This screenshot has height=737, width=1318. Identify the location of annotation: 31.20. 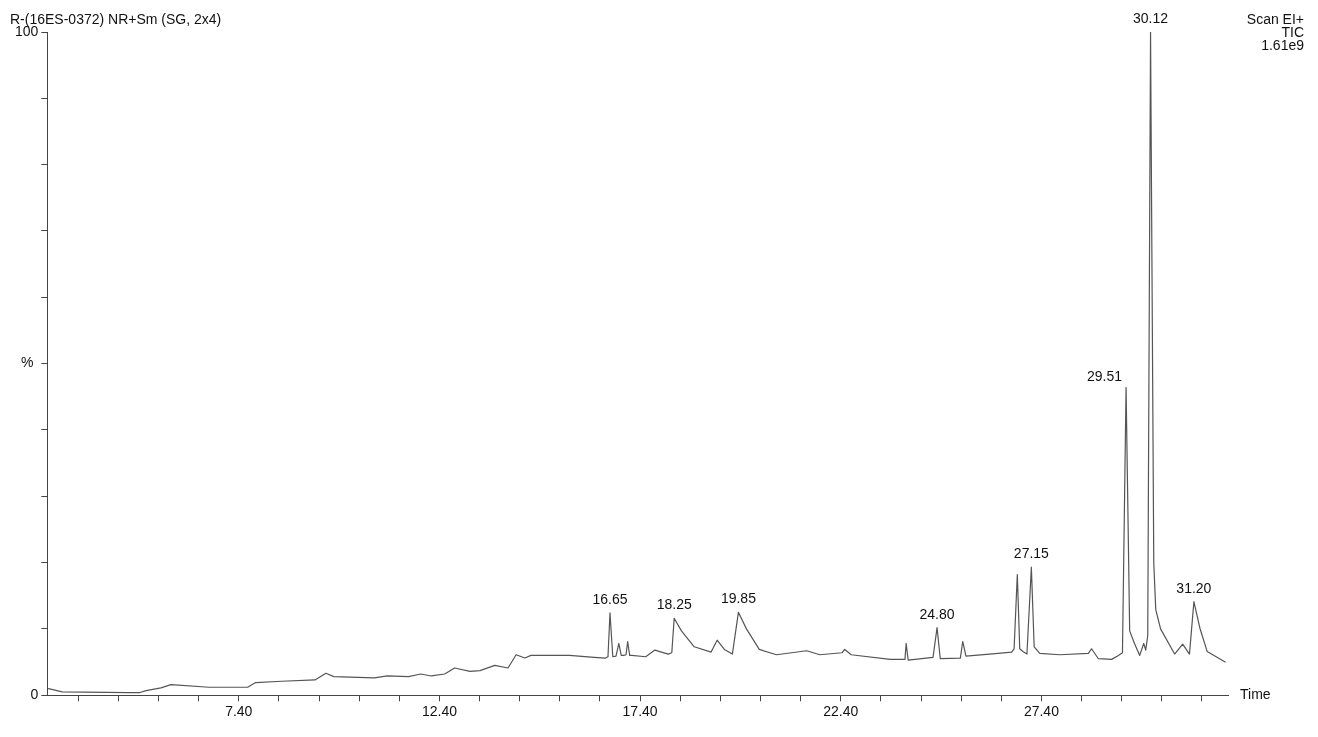
(1194, 587).